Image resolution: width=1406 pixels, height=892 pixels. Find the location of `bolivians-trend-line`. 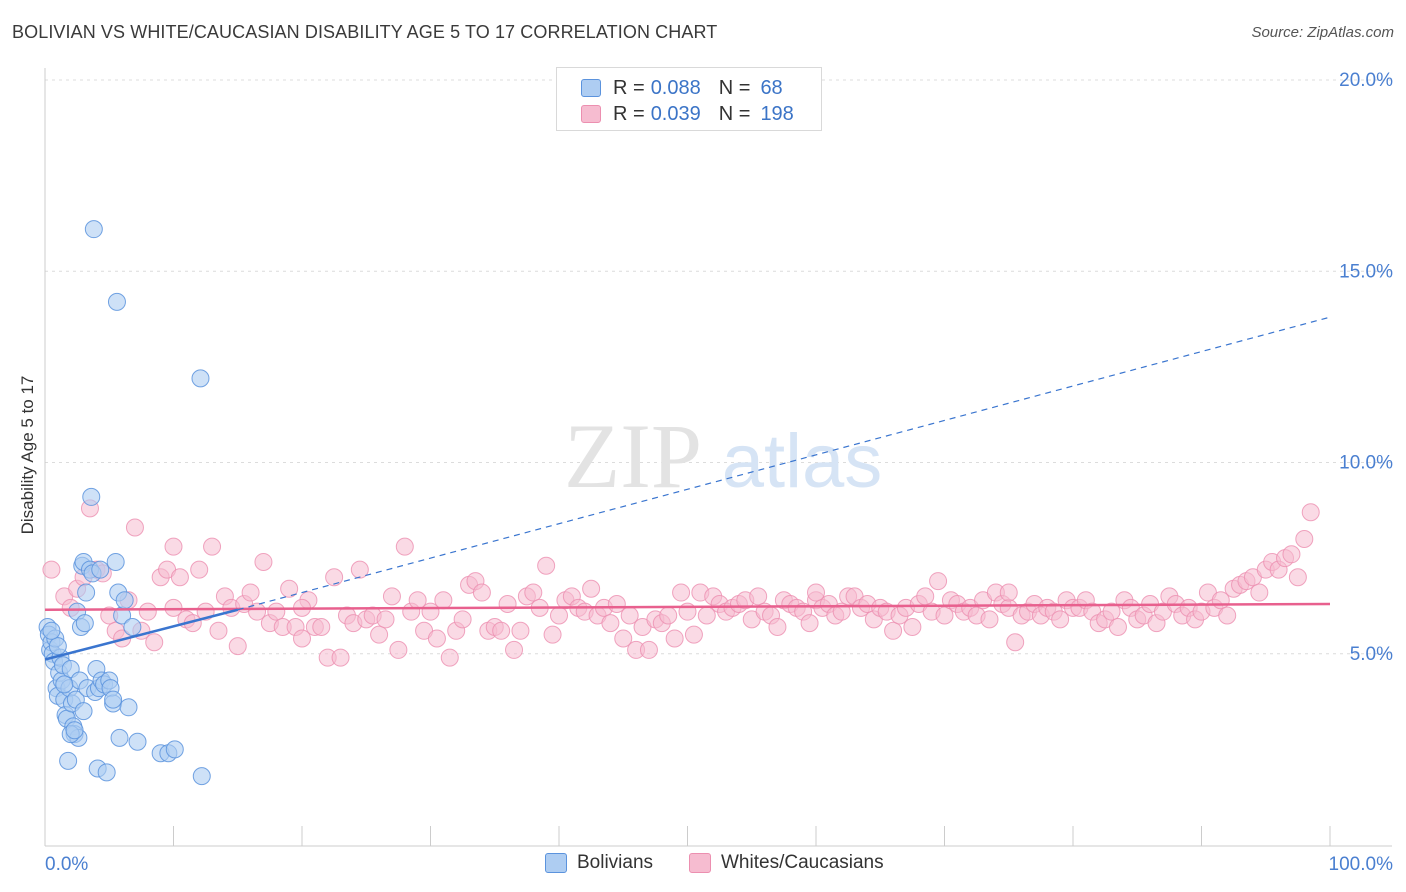

bolivians-trend-line is located at coordinates (141, 634).